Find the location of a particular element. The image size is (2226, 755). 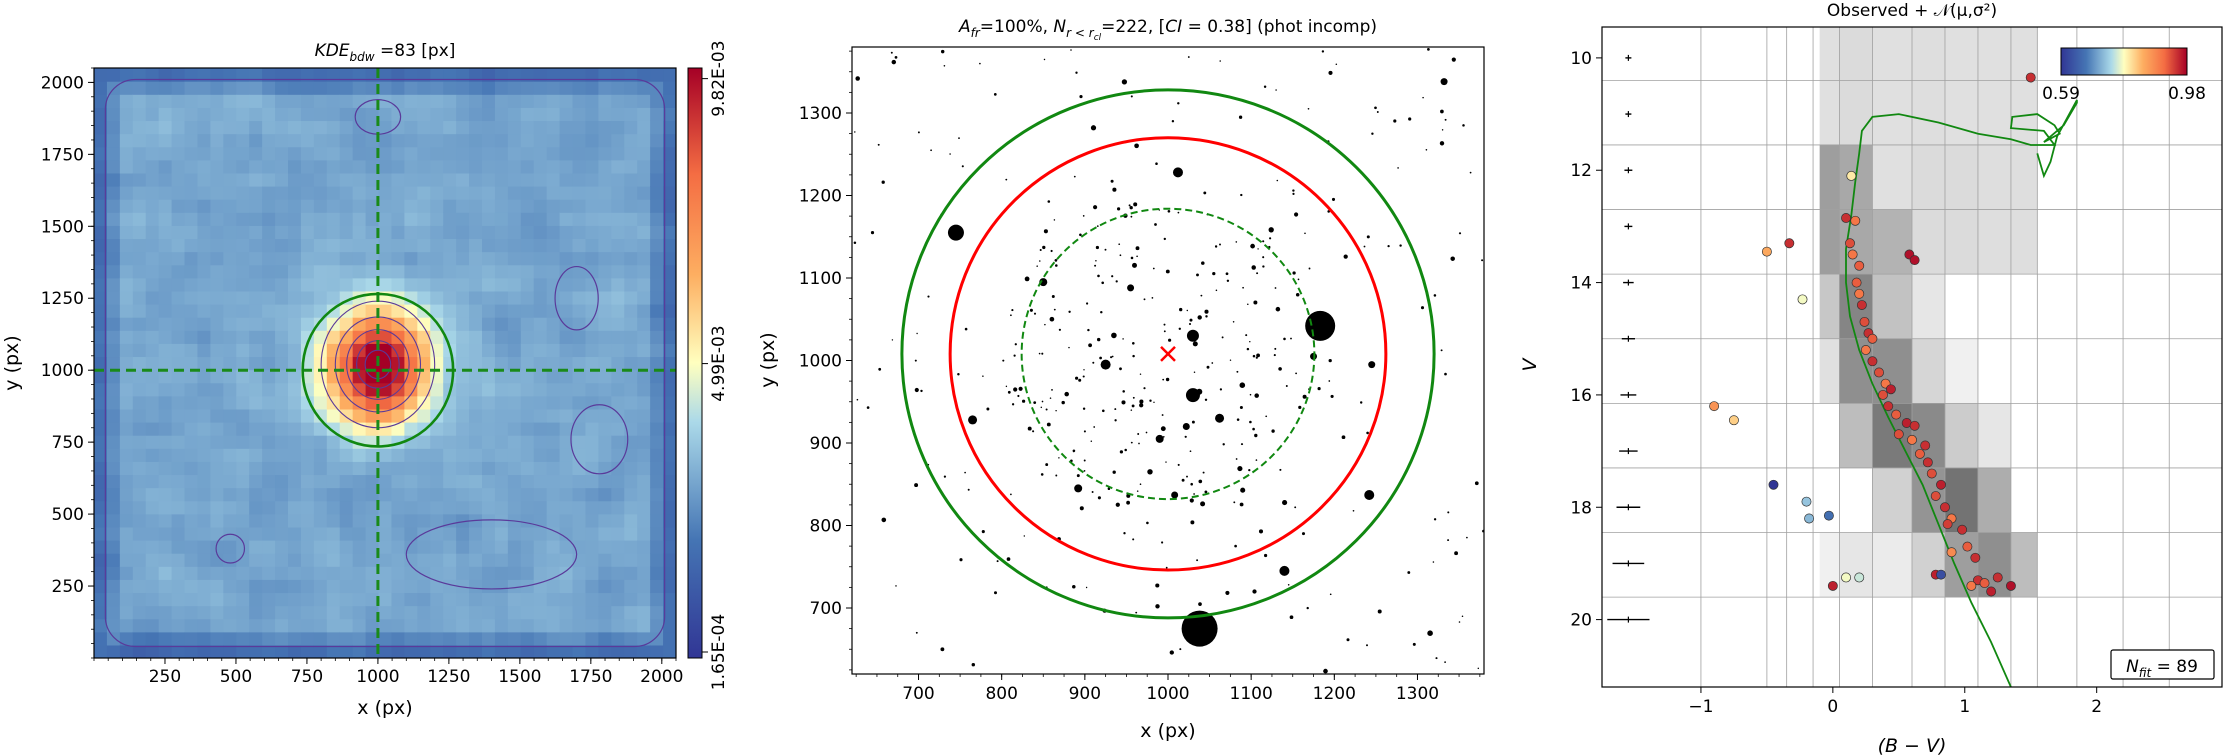

cmd-colorbar-min-label: 0.59 is located at coordinates (2061, 94).